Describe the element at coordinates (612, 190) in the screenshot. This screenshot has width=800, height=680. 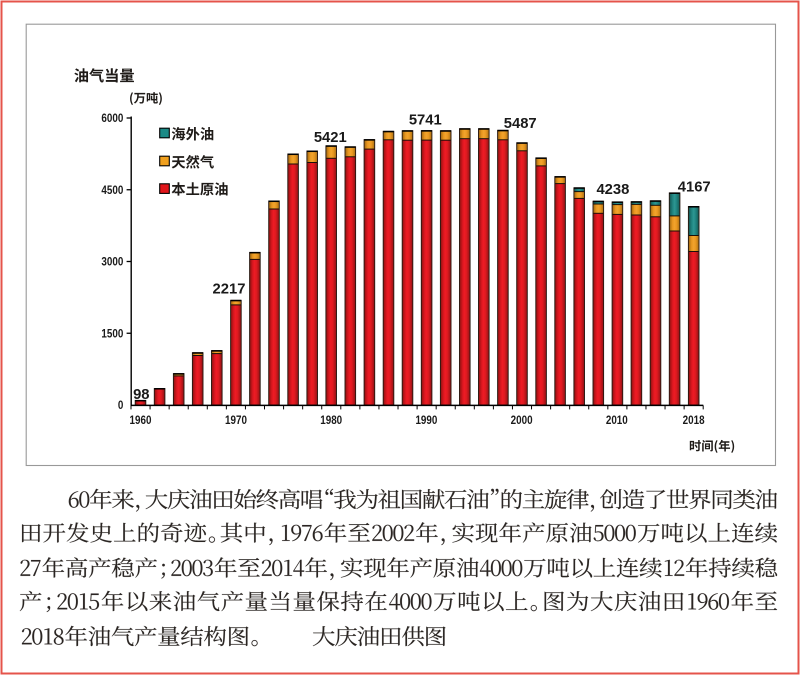
I see `svg-text: 4238` at that location.